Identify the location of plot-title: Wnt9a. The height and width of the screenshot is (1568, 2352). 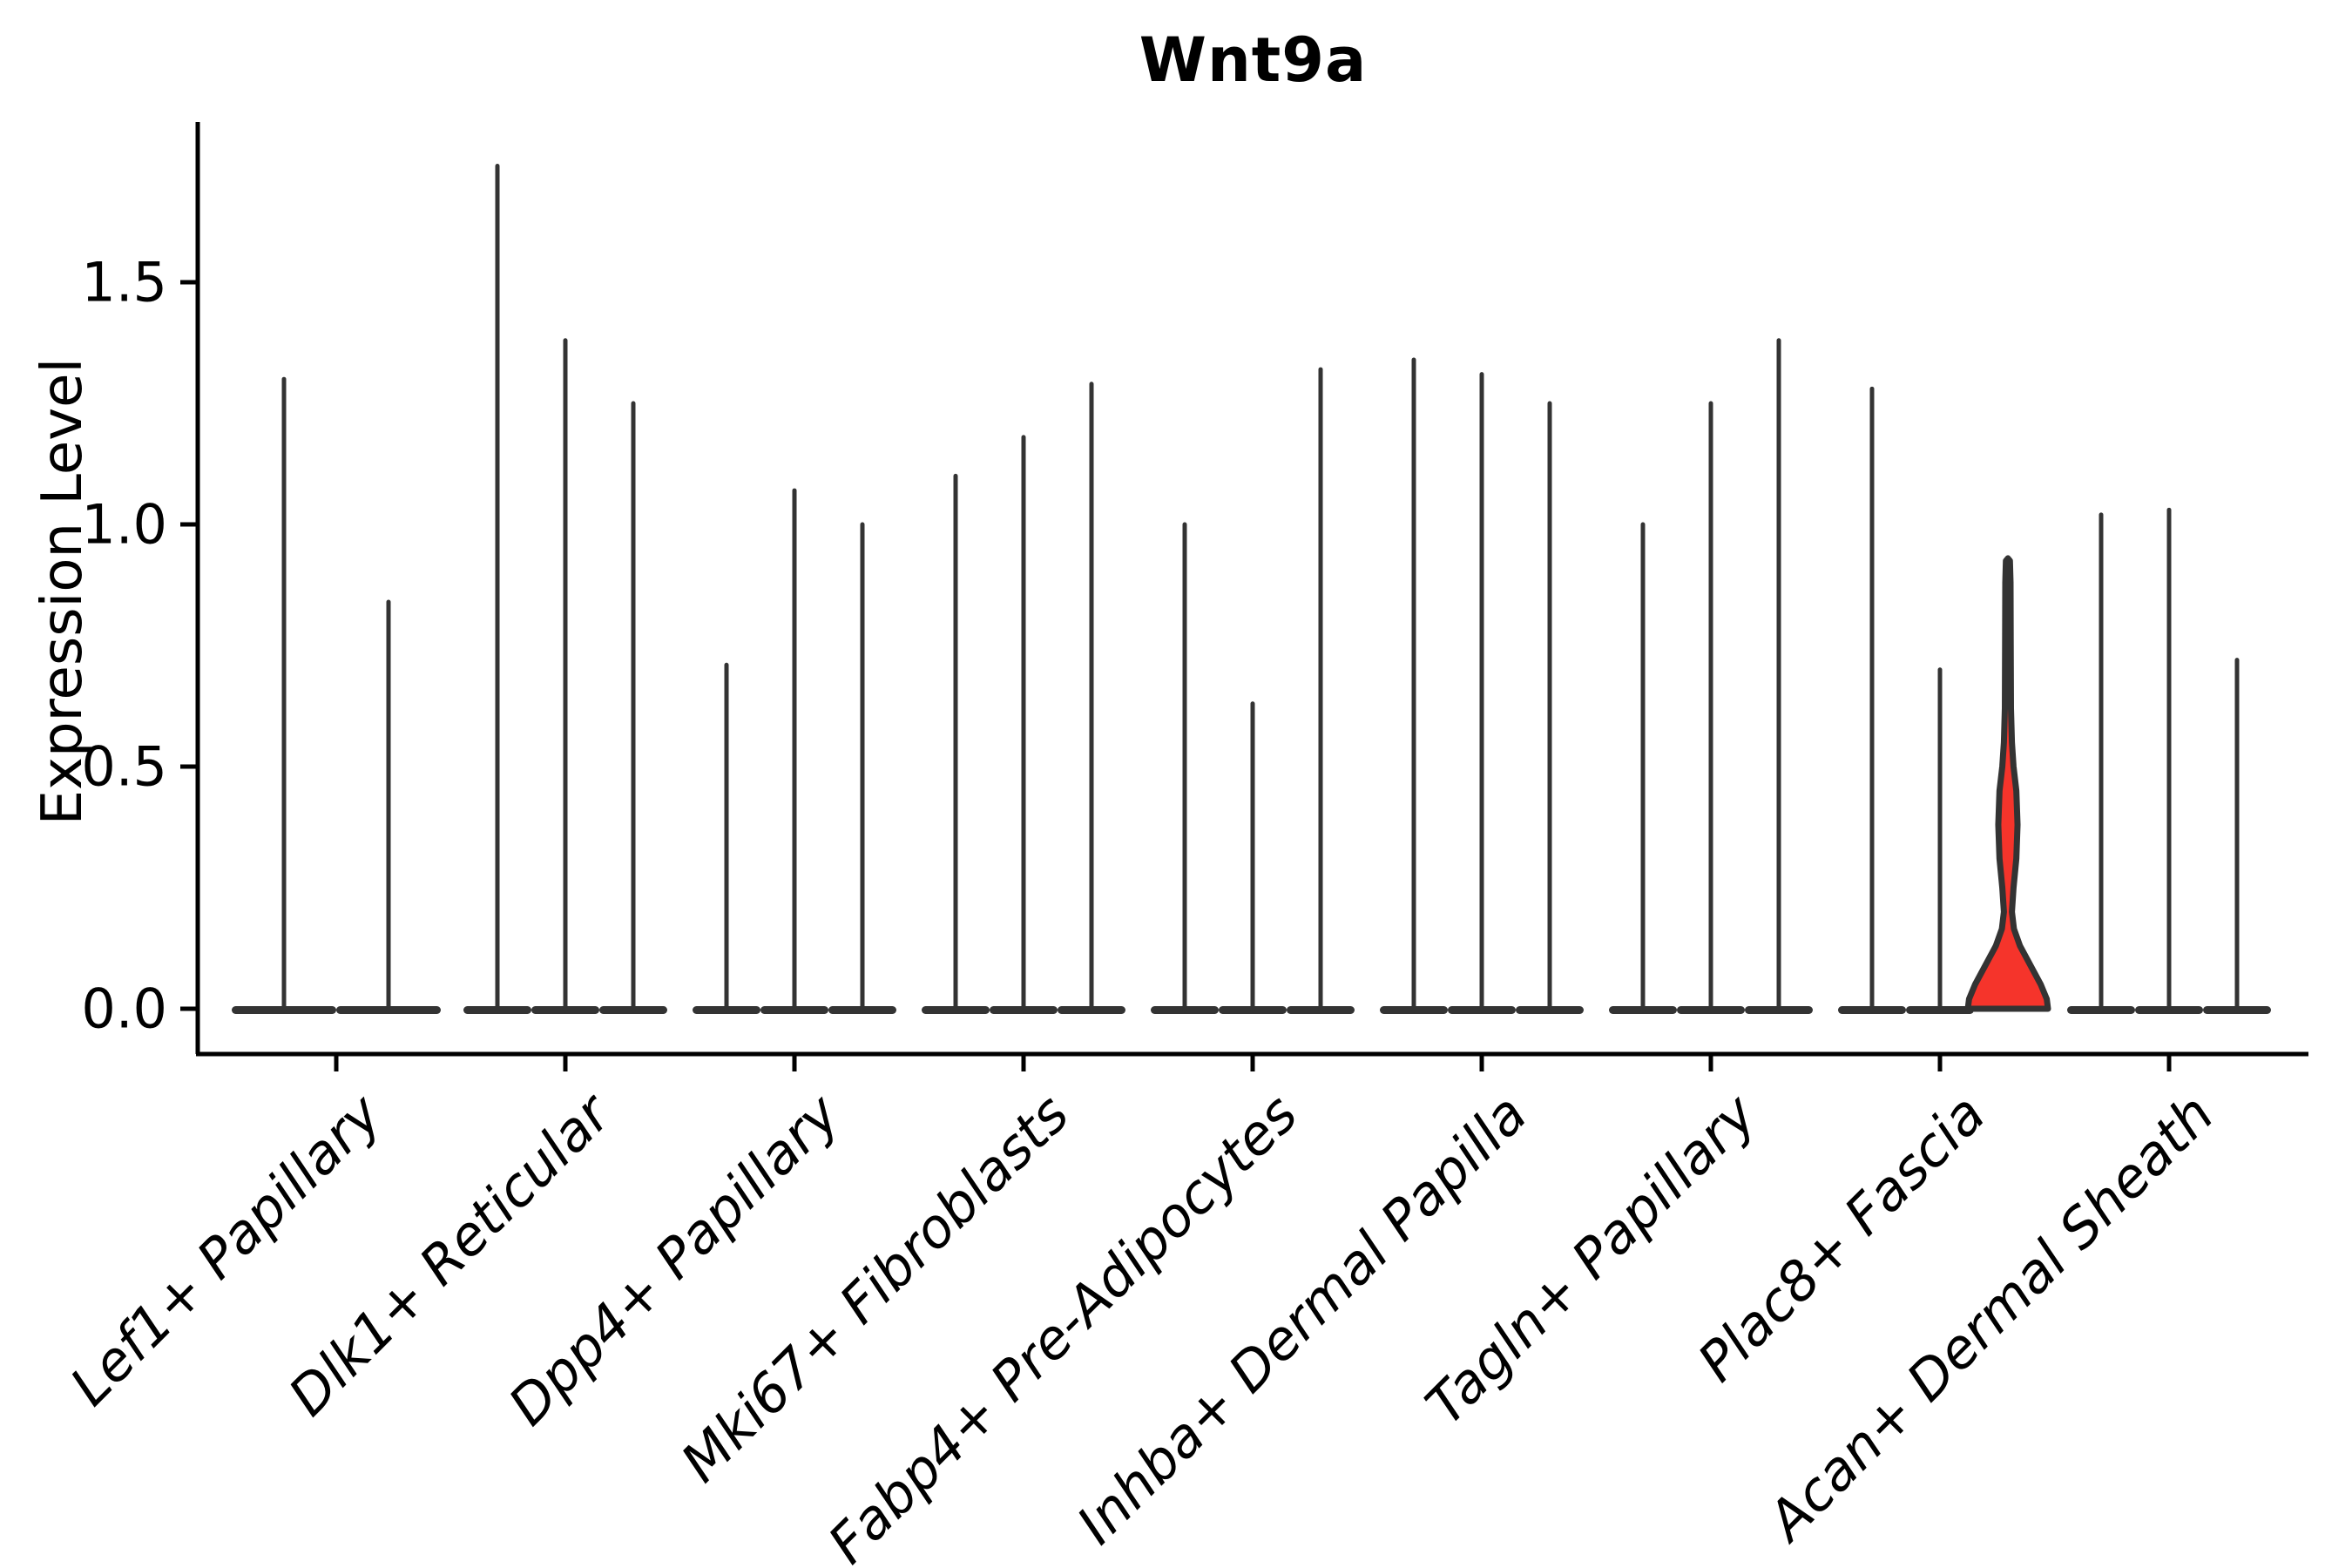
(1253, 60).